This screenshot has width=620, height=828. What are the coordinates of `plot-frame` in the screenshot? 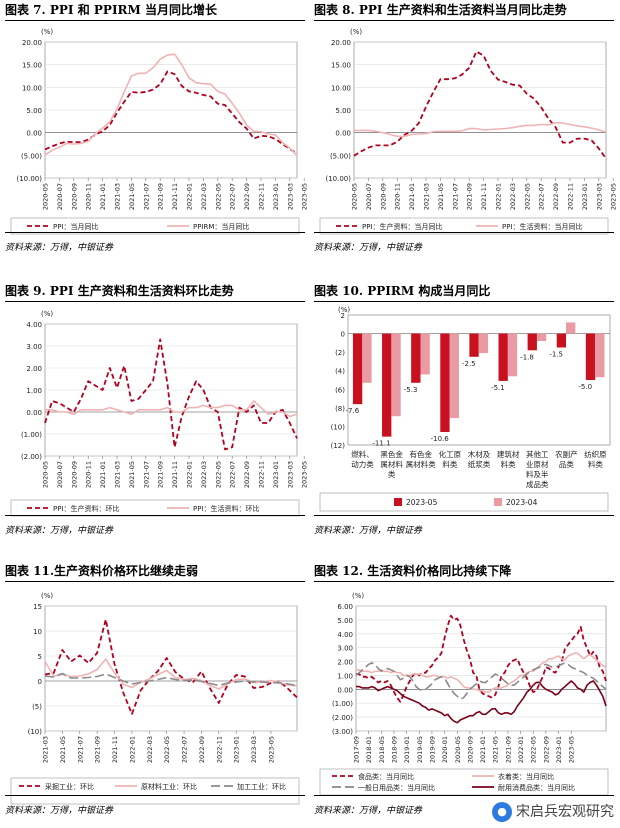 It's located at (171, 668).